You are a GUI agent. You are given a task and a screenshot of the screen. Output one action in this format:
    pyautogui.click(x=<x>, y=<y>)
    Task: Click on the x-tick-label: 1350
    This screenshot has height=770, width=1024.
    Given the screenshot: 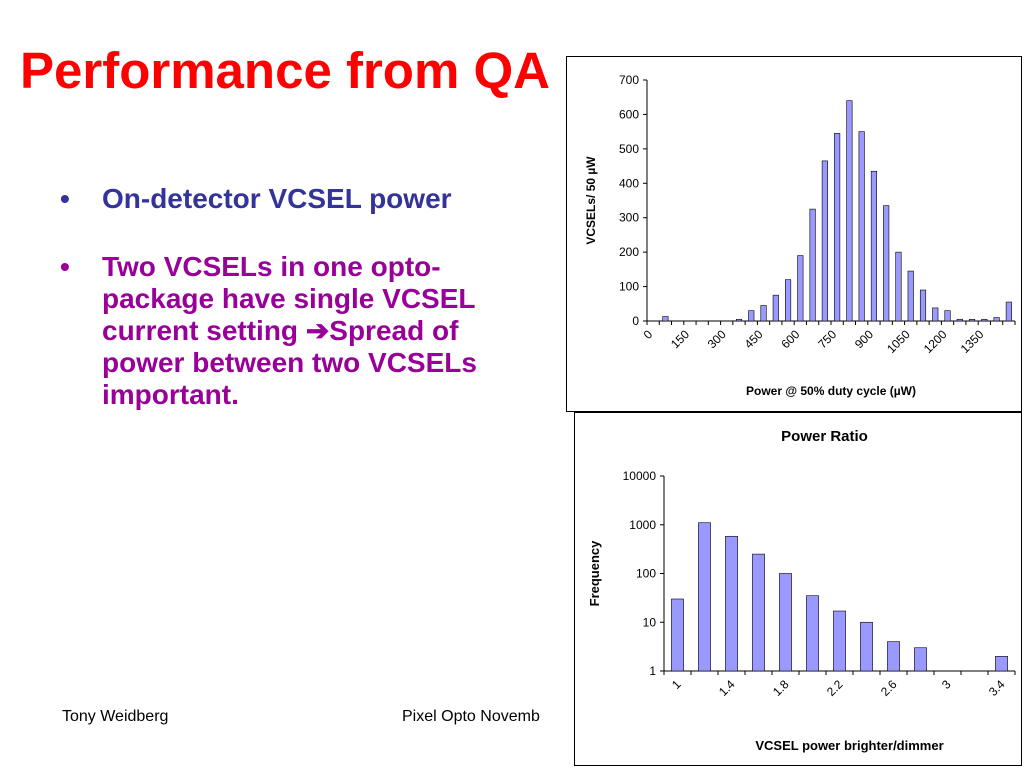 What is the action you would take?
    pyautogui.click(x=972, y=341)
    